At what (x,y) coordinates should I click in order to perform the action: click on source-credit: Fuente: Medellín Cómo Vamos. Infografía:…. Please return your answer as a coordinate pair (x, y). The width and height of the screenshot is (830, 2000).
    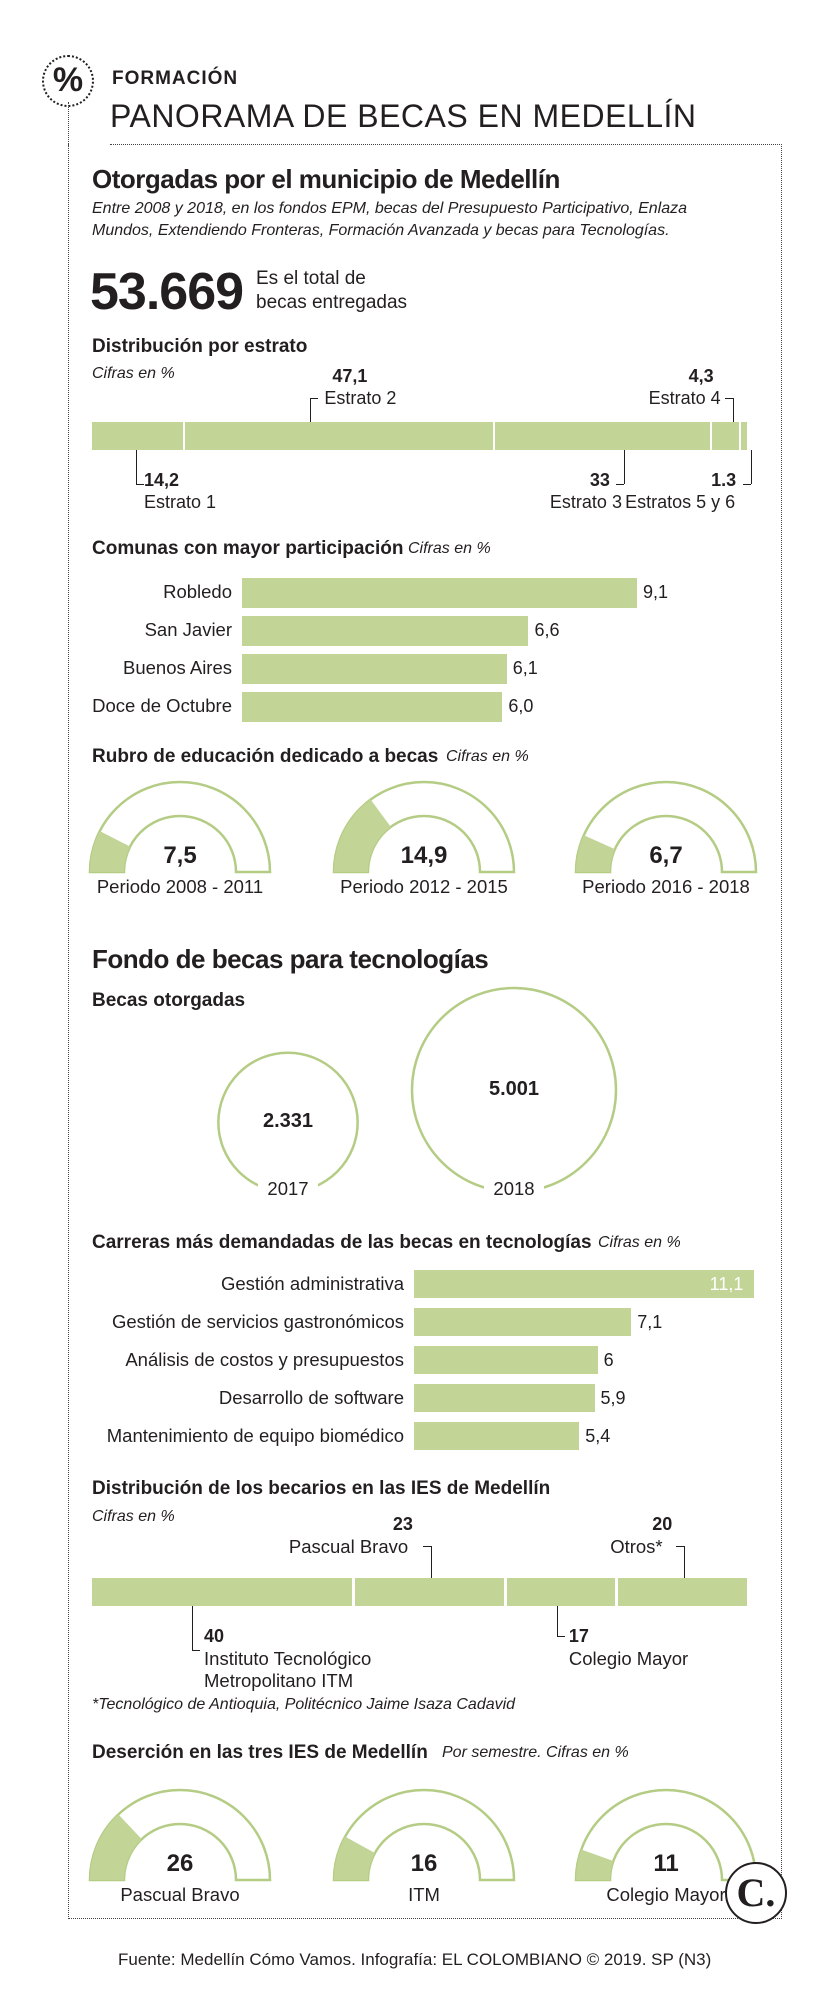
    Looking at the image, I should click on (415, 1959).